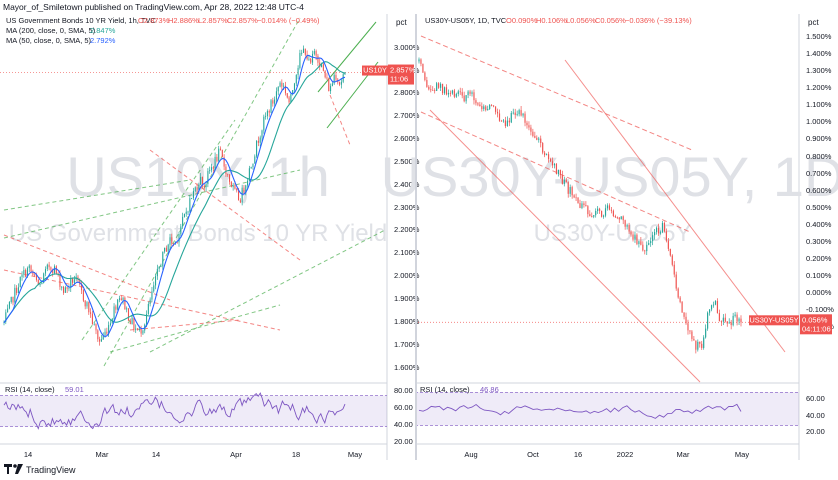 Image resolution: width=838 pixels, height=480 pixels. I want to click on rsi-tick-label: 60.00, so click(403, 407).